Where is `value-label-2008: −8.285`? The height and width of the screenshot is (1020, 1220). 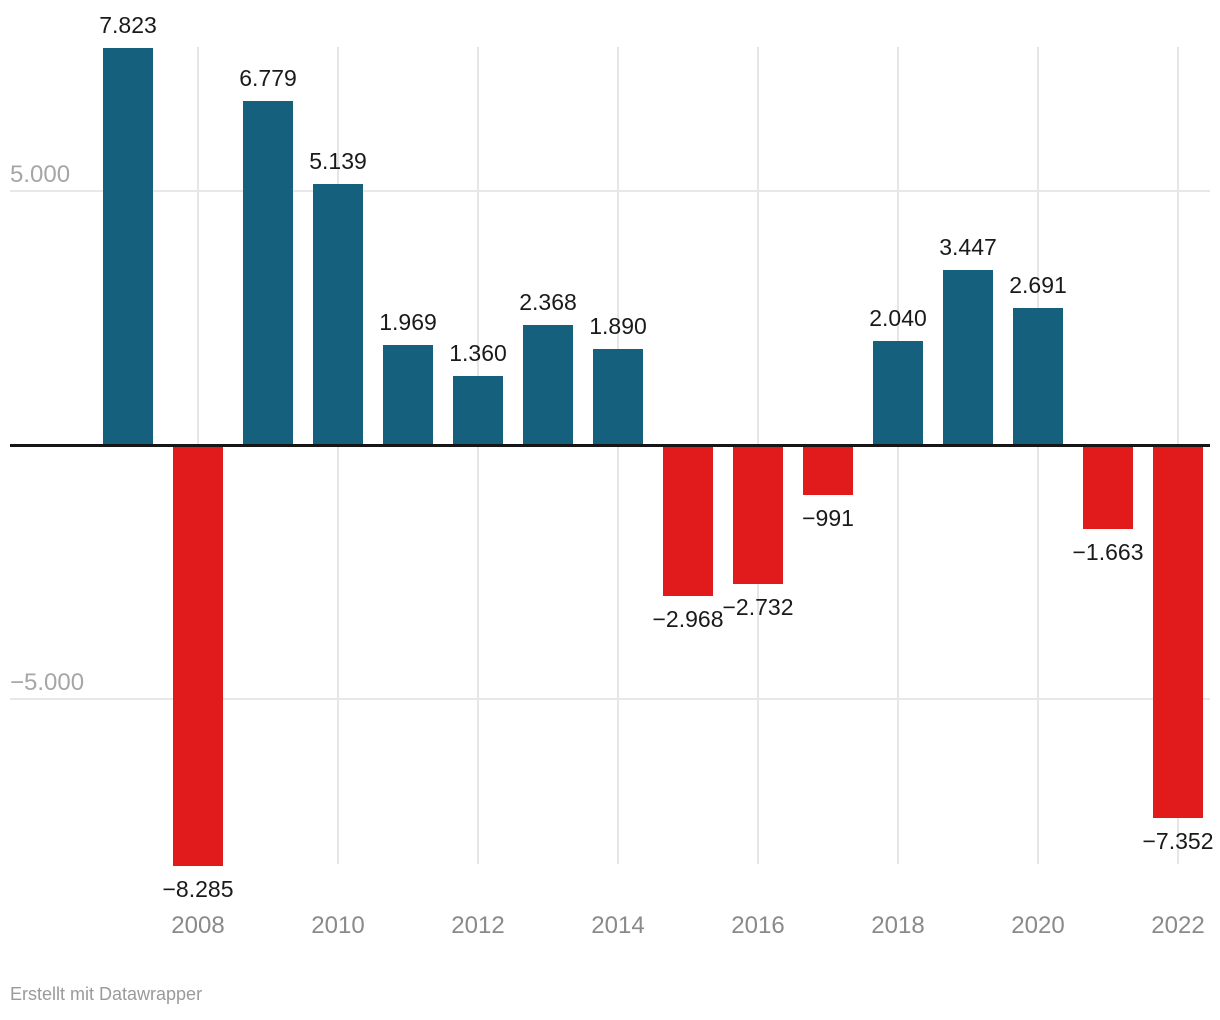
value-label-2008: −8.285 is located at coordinates (198, 888).